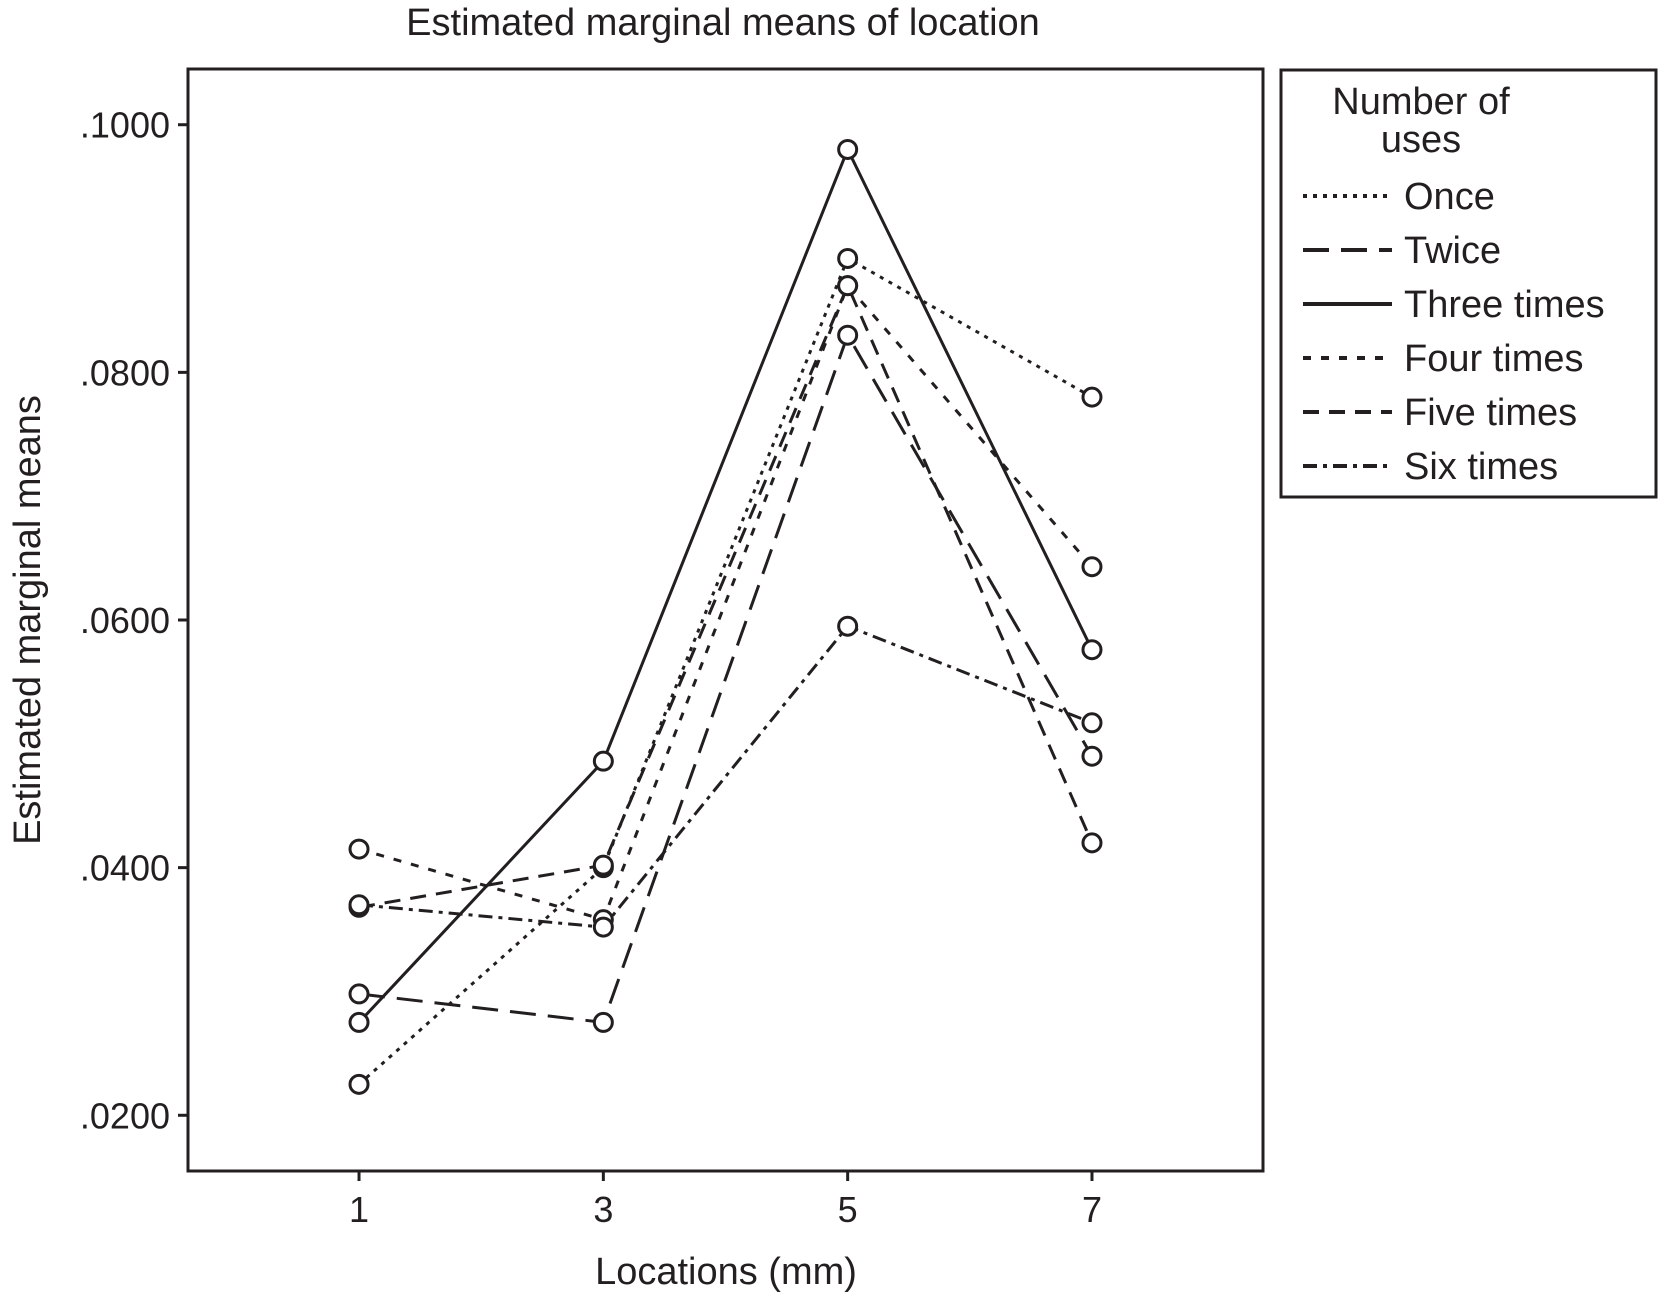 This screenshot has width=1660, height=1295. Describe the element at coordinates (1421, 102) in the screenshot. I see `legend-title-line1: Number of` at that location.